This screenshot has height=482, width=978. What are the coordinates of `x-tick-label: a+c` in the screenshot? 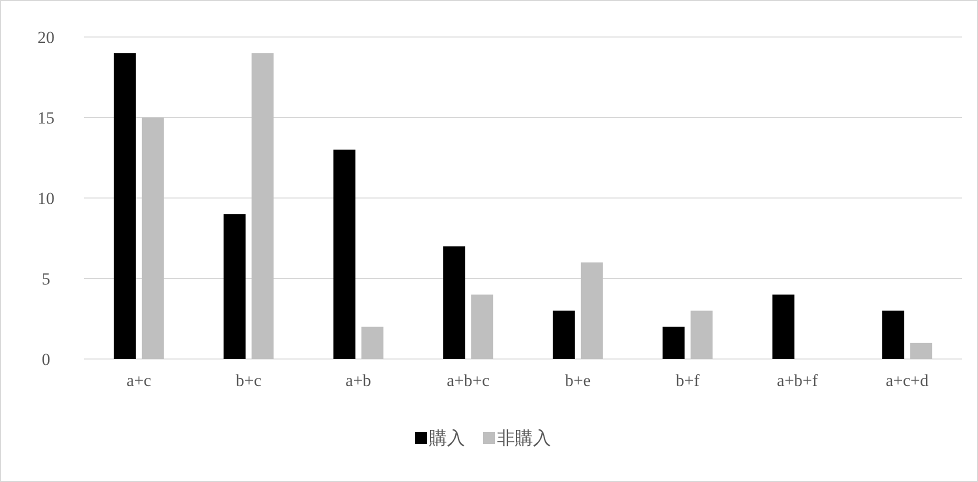 It's located at (139, 380).